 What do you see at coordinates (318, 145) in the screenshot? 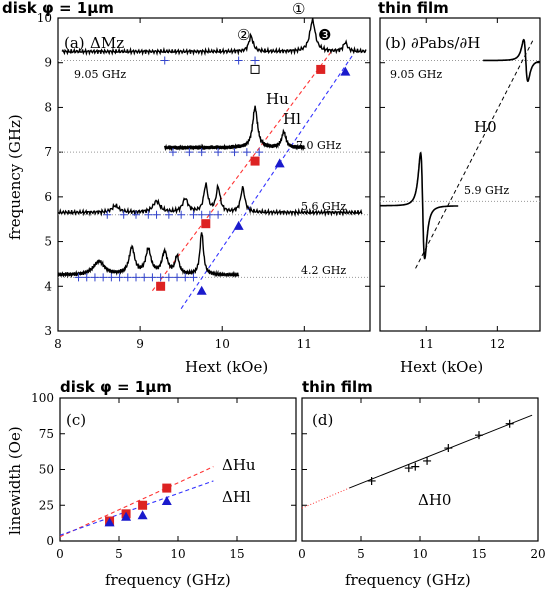
I see `spectrum-label-7: 7.0 GHz` at bounding box center [318, 145].